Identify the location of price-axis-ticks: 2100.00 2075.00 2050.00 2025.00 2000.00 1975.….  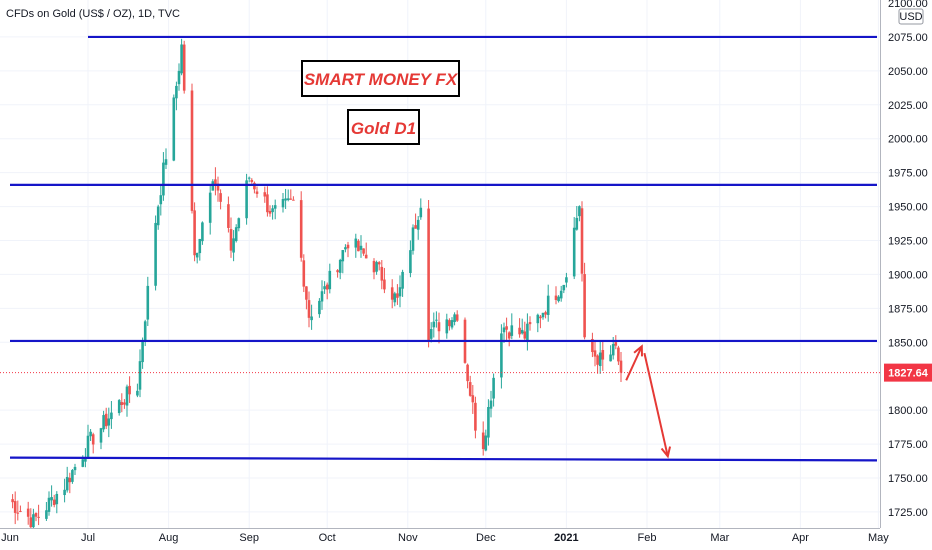
(908, 259).